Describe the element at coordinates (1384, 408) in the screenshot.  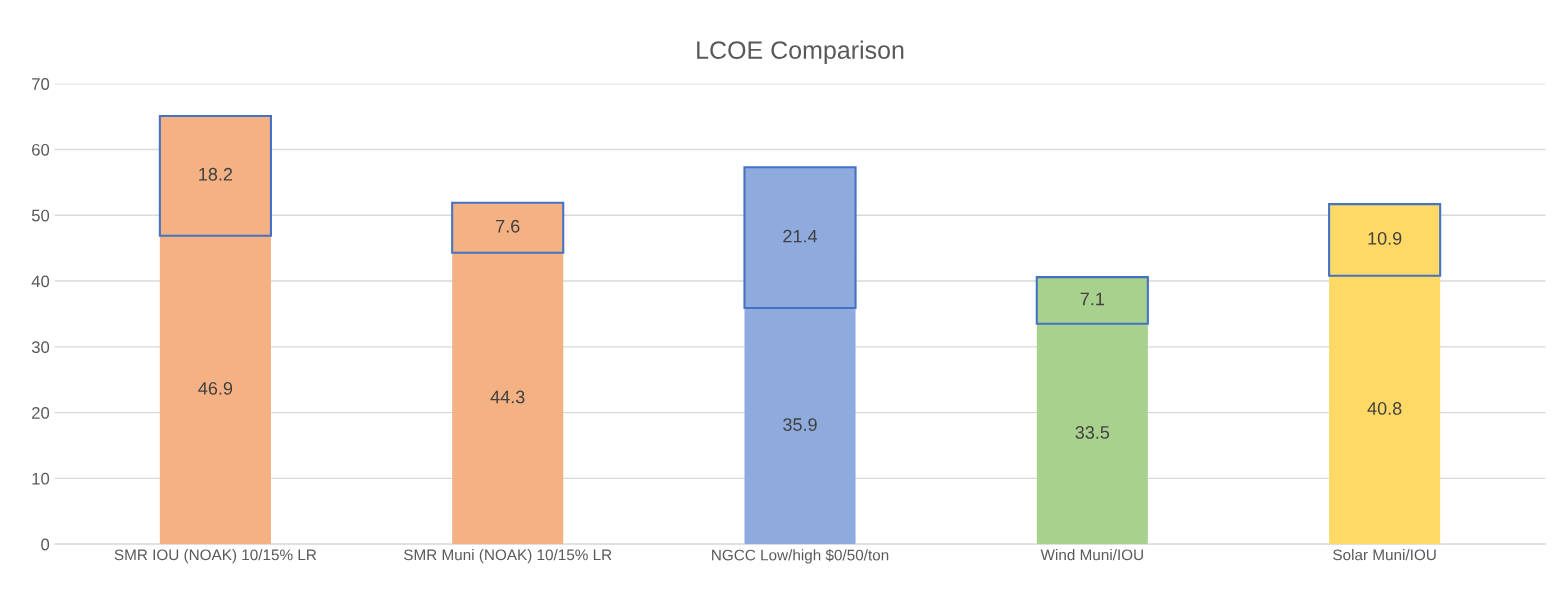
I see `data-label: 40.8` at that location.